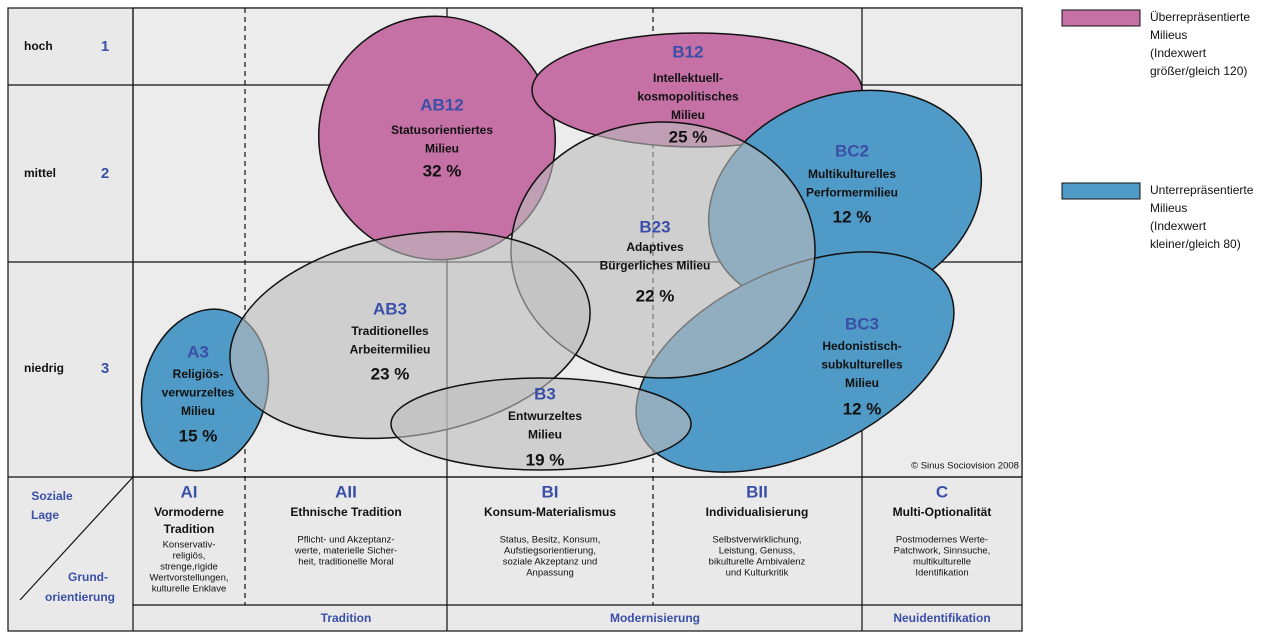 This screenshot has width=1266, height=632. Describe the element at coordinates (688, 97) in the screenshot. I see `milieu-name: kosmopolitisches` at that location.